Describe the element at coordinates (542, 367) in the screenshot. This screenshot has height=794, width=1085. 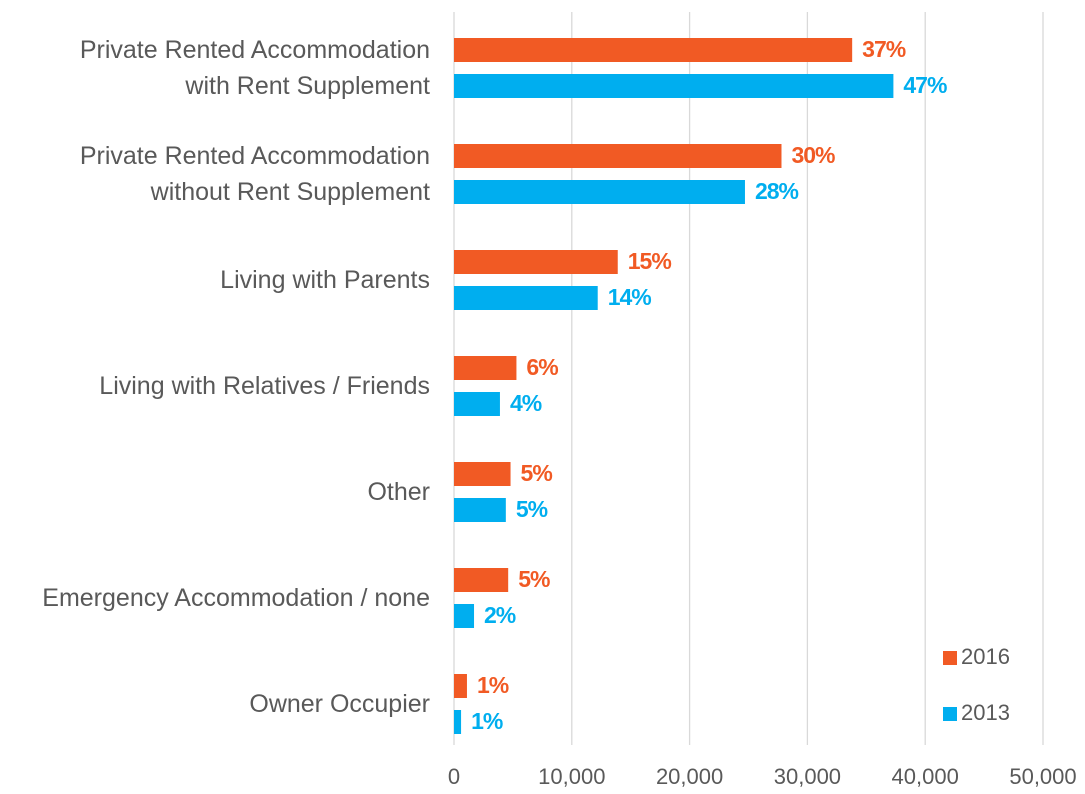
I see `data-label: 6%` at that location.